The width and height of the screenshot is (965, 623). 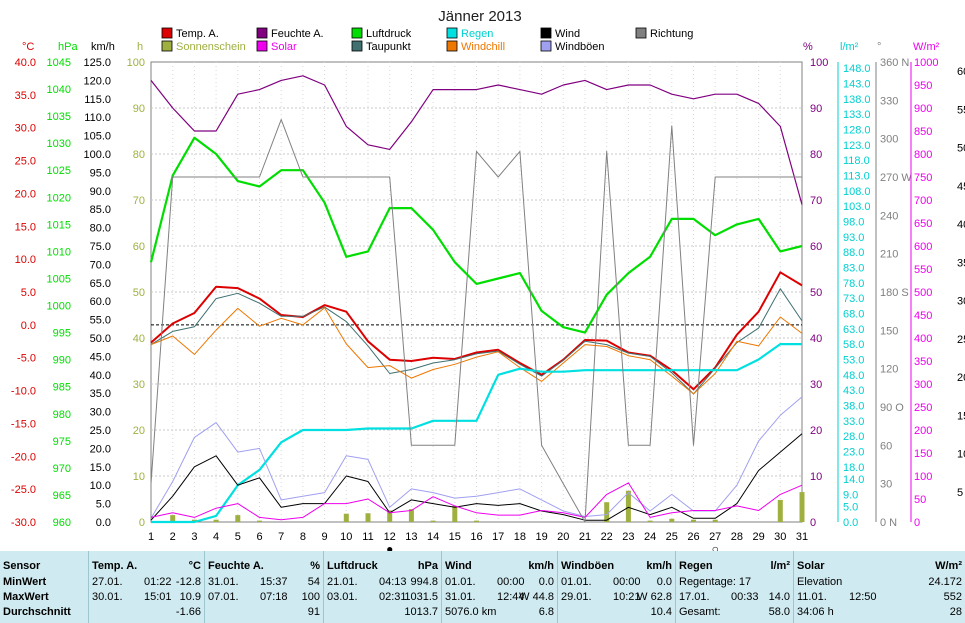 What do you see at coordinates (139, 477) in the screenshot?
I see `axis-tick-label: 10` at bounding box center [139, 477].